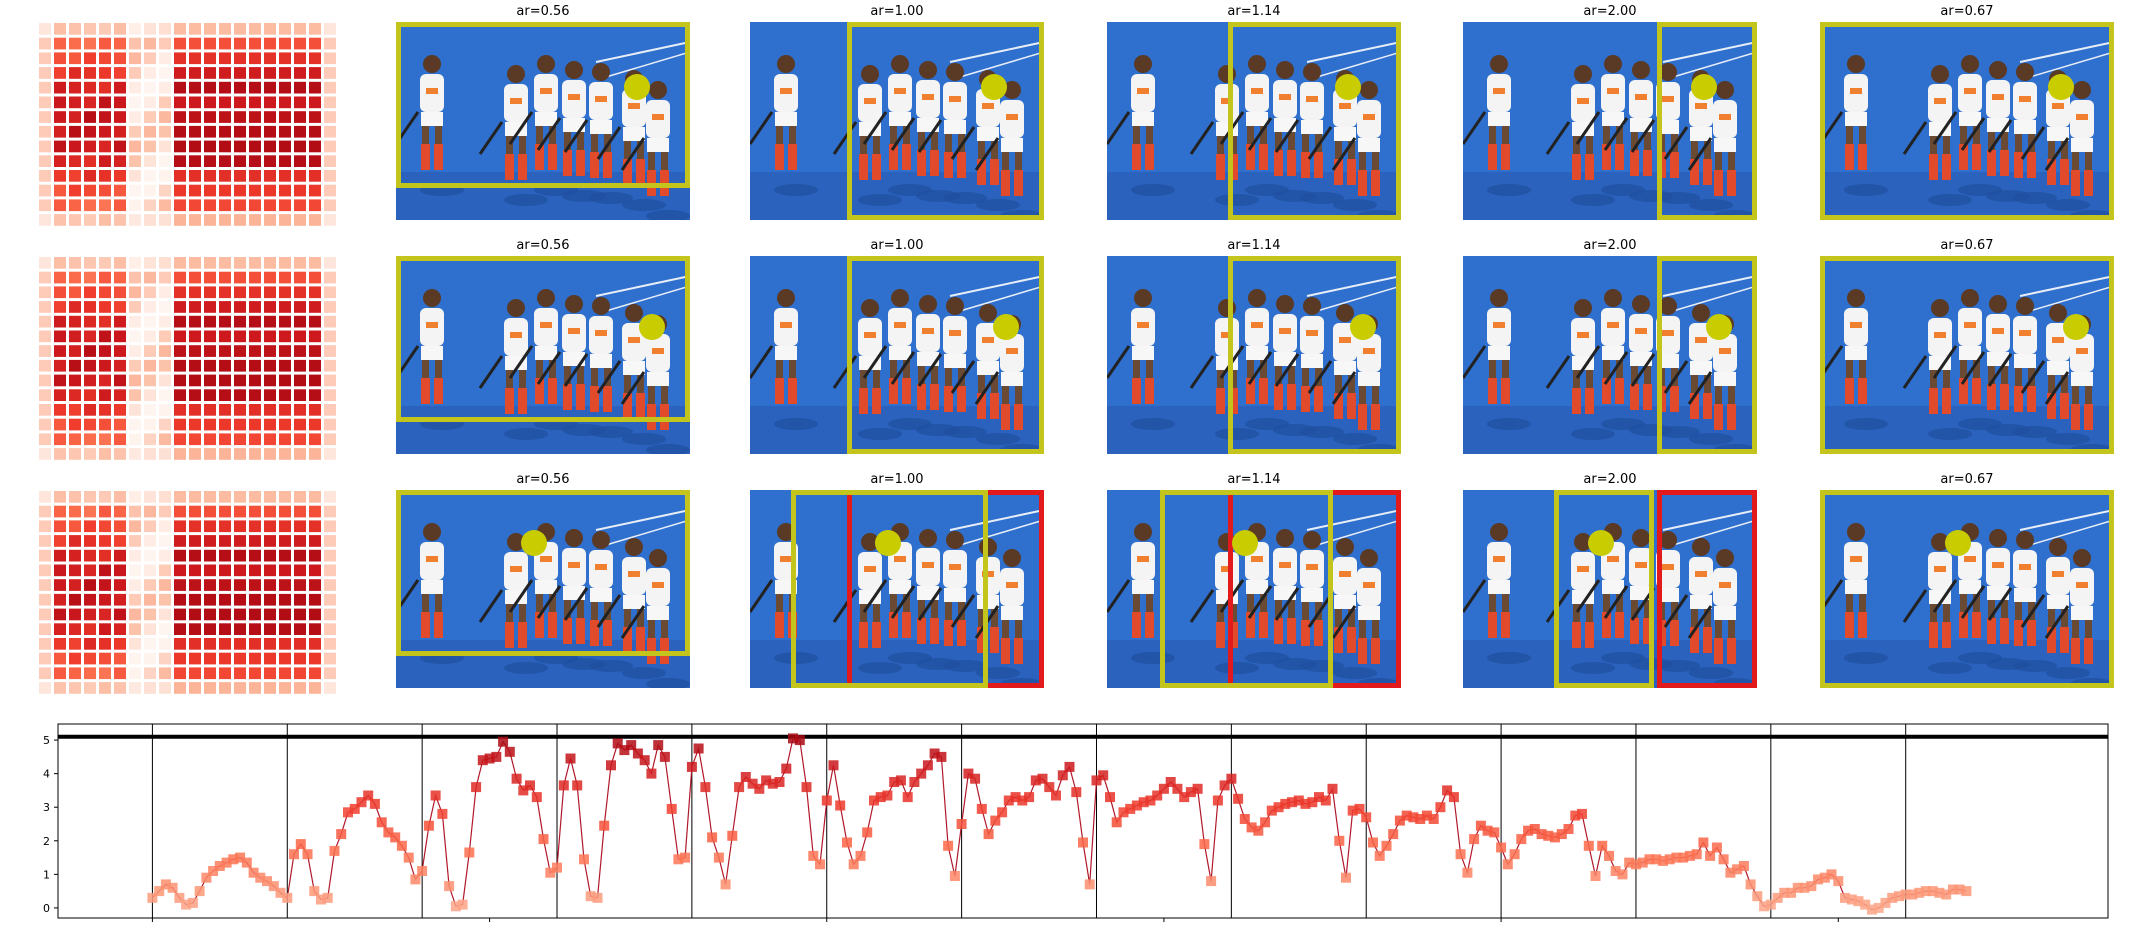  Describe the element at coordinates (1254, 355) in the screenshot. I see `photo-panel` at that location.